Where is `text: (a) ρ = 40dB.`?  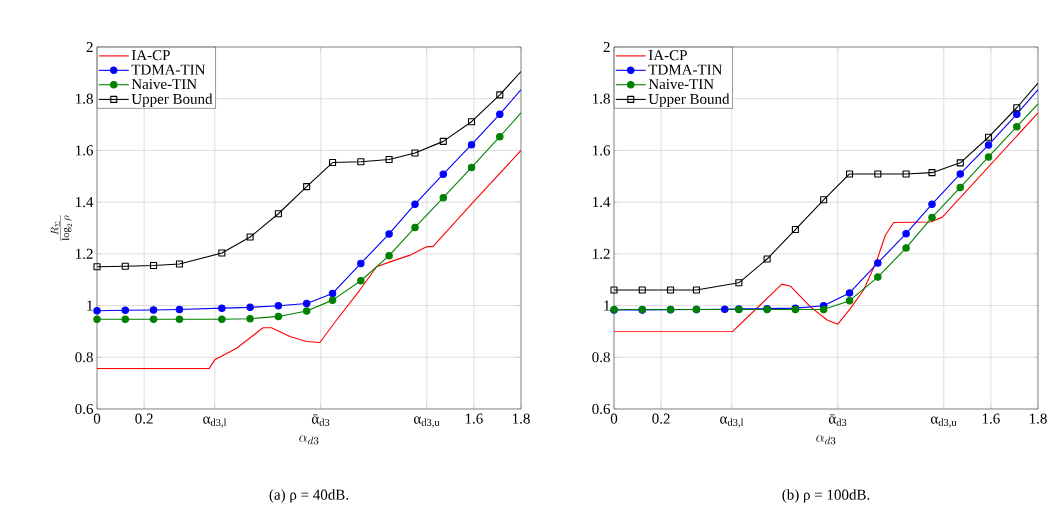 text: (a) ρ = 40dB. is located at coordinates (309, 496).